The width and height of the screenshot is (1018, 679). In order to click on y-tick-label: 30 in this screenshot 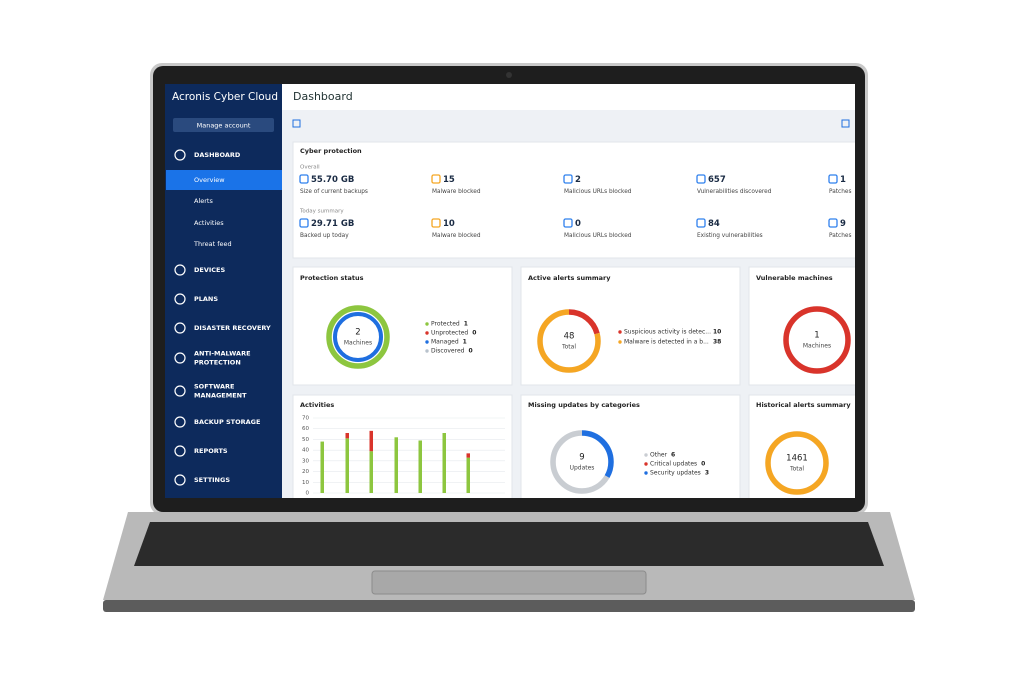, I will do `click(305, 461)`.